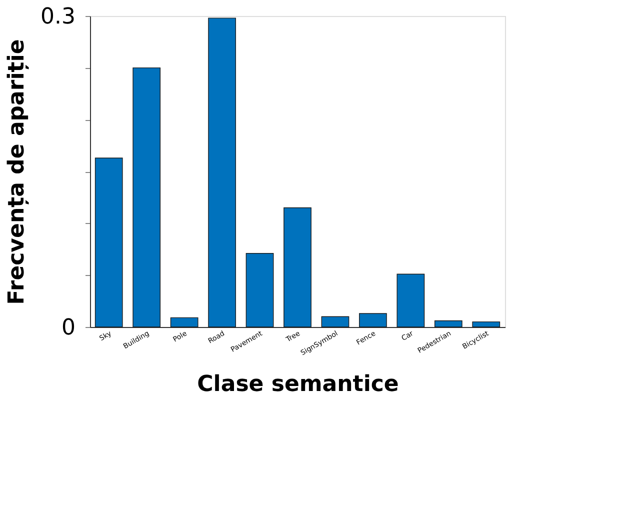 The height and width of the screenshot is (511, 623). I want to click on y-axis-title: Frecvența de apariție, so click(17, 172).